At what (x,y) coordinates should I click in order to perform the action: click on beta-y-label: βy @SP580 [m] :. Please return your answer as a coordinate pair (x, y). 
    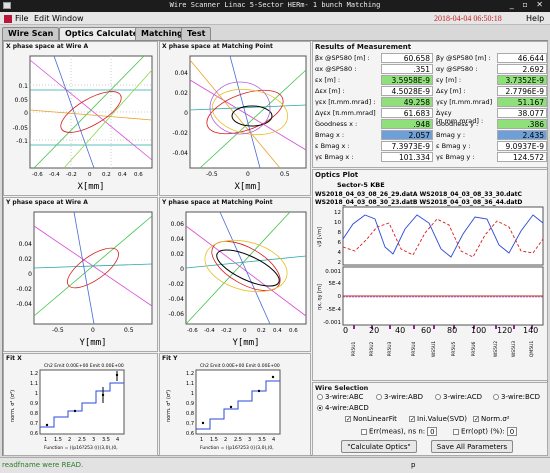
    Looking at the image, I should click on (463, 58).